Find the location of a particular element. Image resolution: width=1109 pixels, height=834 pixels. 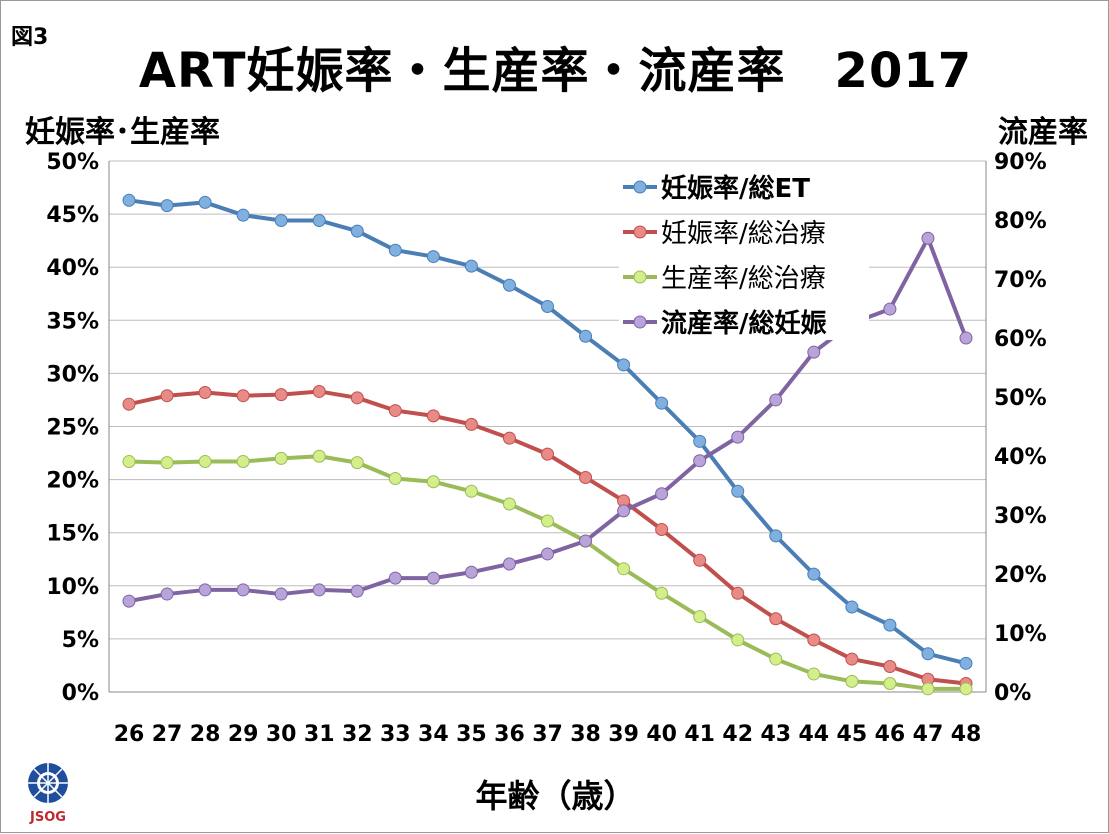

y-tick-right: 40% is located at coordinates (1020, 457).